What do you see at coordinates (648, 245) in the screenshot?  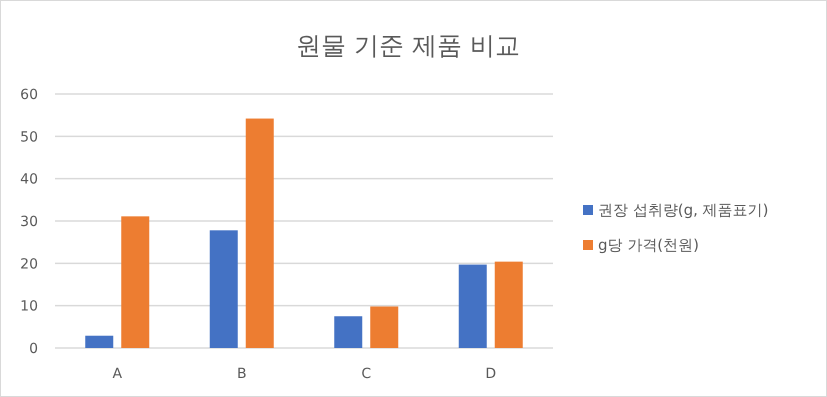 I see `legend-label: g당 가격(천원)` at bounding box center [648, 245].